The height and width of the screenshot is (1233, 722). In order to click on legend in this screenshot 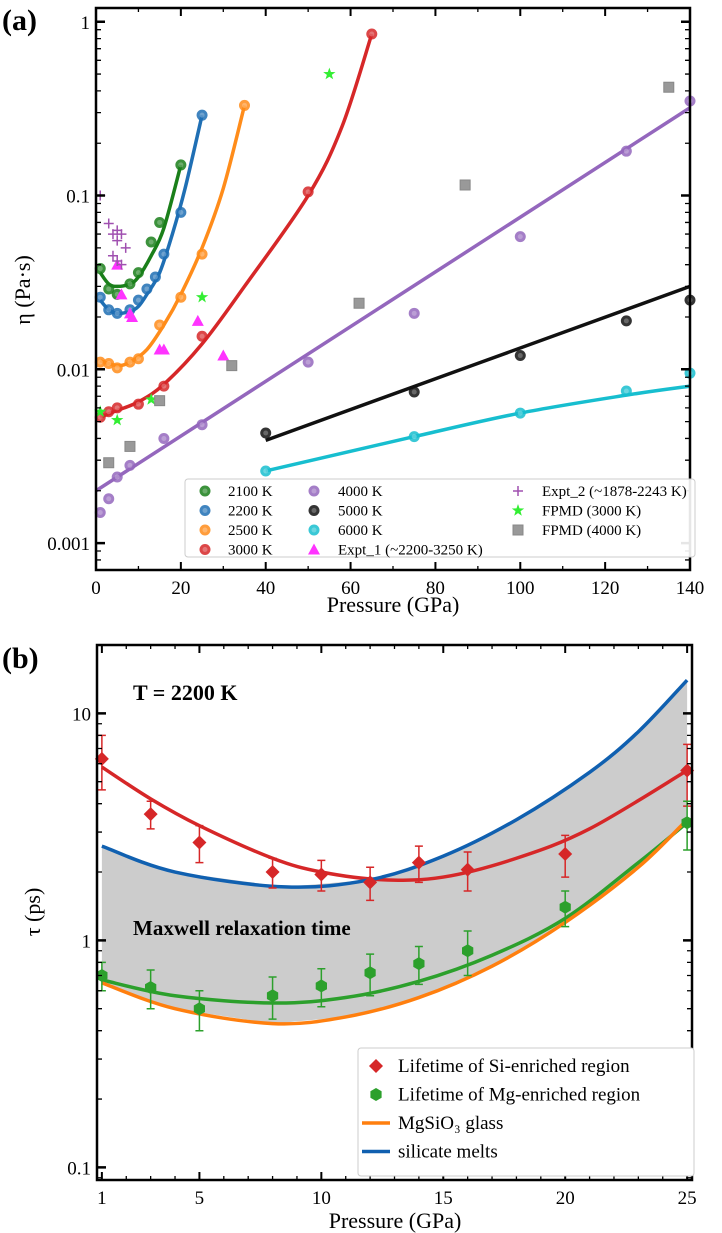, I will do `click(526, 1112)`.